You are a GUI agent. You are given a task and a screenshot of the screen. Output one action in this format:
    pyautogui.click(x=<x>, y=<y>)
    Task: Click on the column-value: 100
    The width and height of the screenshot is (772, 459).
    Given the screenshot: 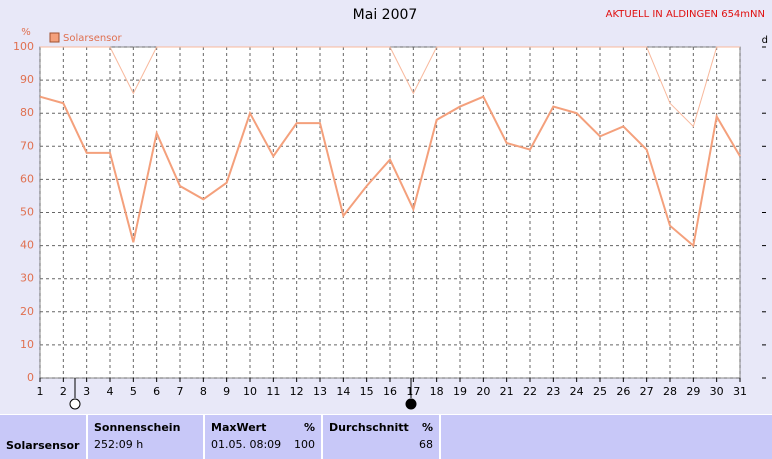 What is the action you would take?
    pyautogui.click(x=304, y=444)
    